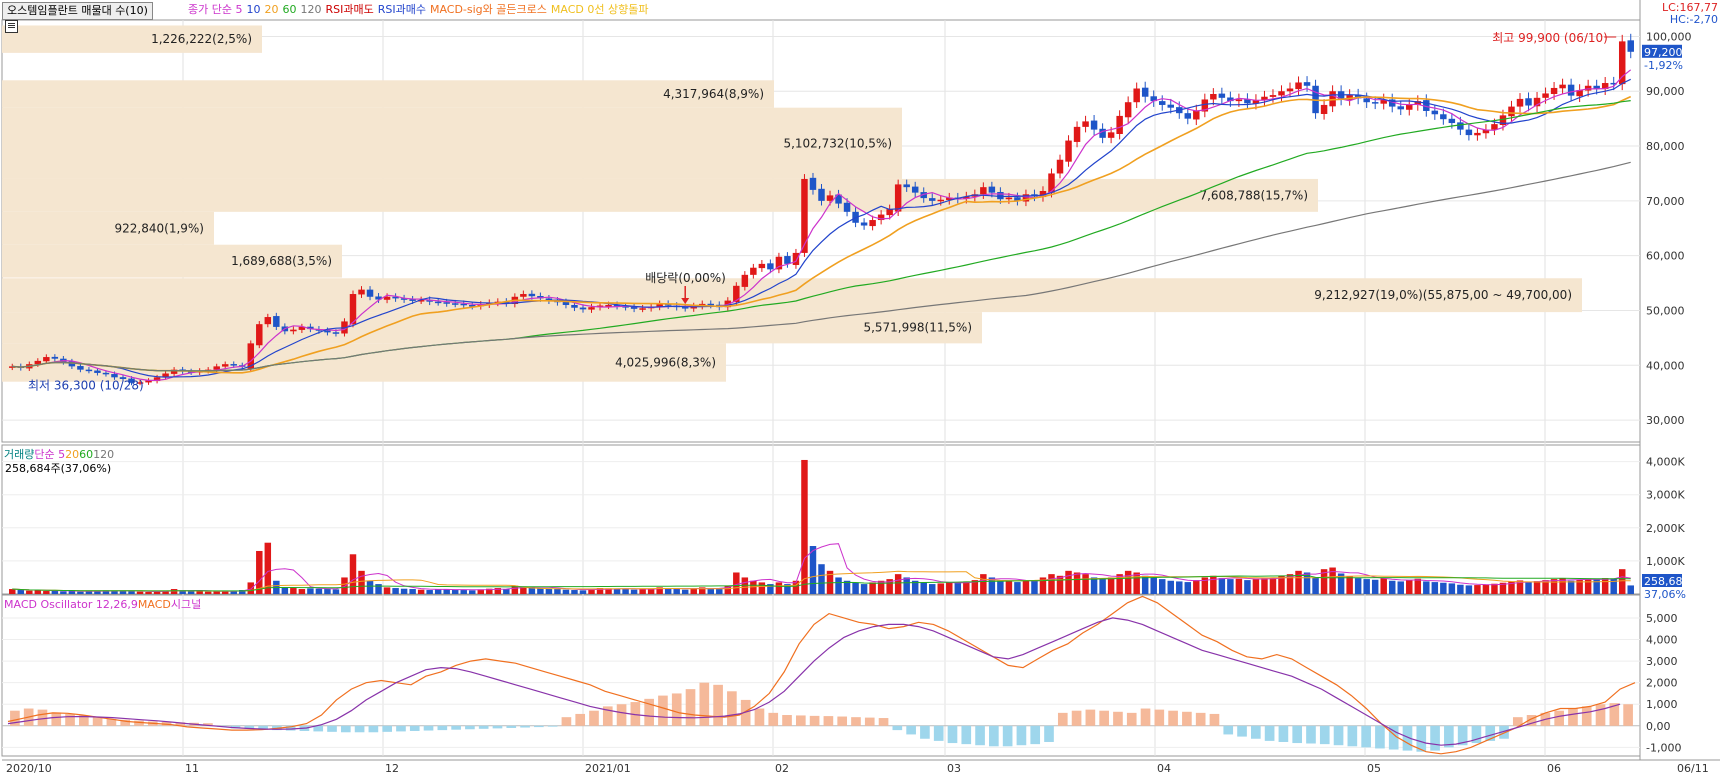 The width and height of the screenshot is (1720, 780). I want to click on current-volume-pct: 37,06%, so click(1665, 594).